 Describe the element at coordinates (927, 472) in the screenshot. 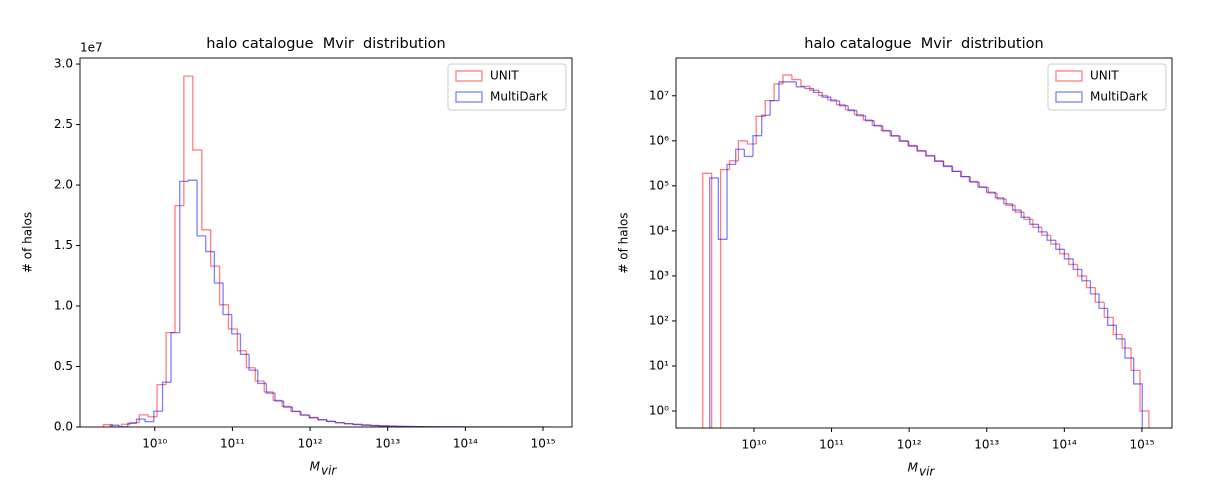

I see `x-axis-label-subscript: vir` at that location.